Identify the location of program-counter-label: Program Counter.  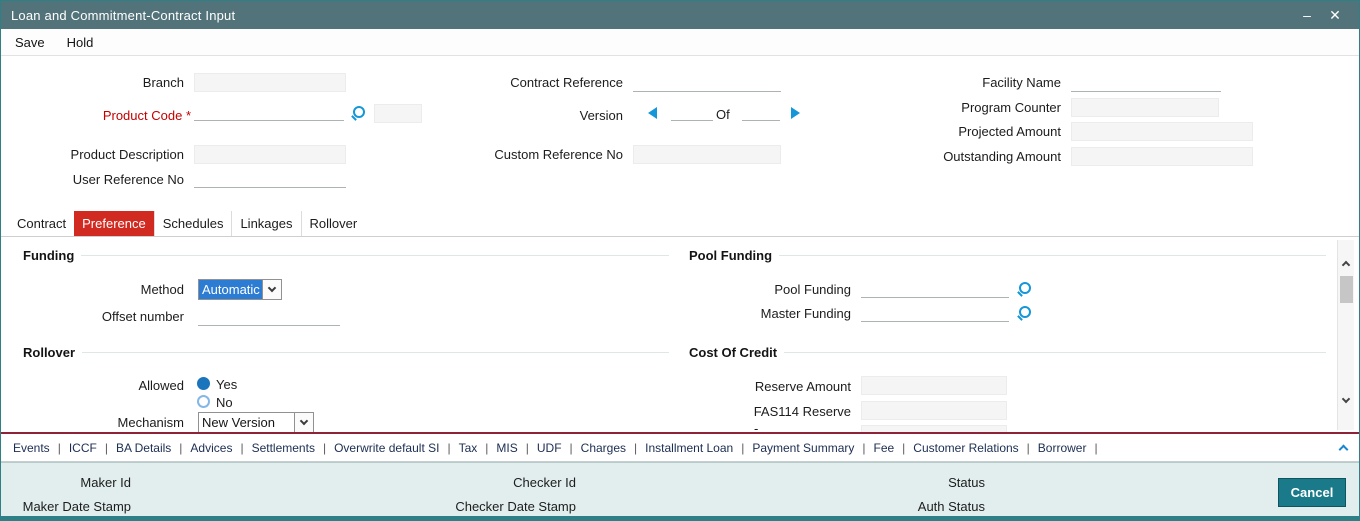
(1011, 107).